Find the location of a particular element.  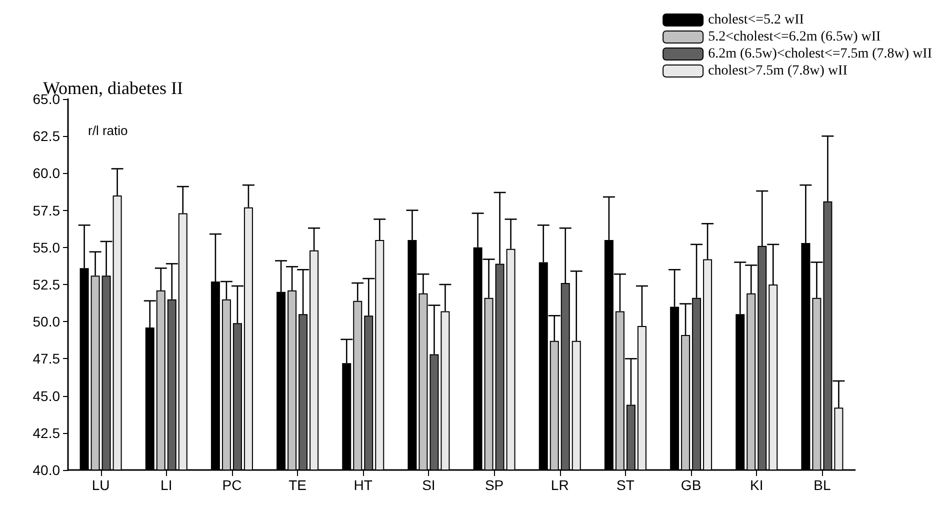

legend-label: 5.2<cholest<=6.2m (6.5w) wII is located at coordinates (795, 37).